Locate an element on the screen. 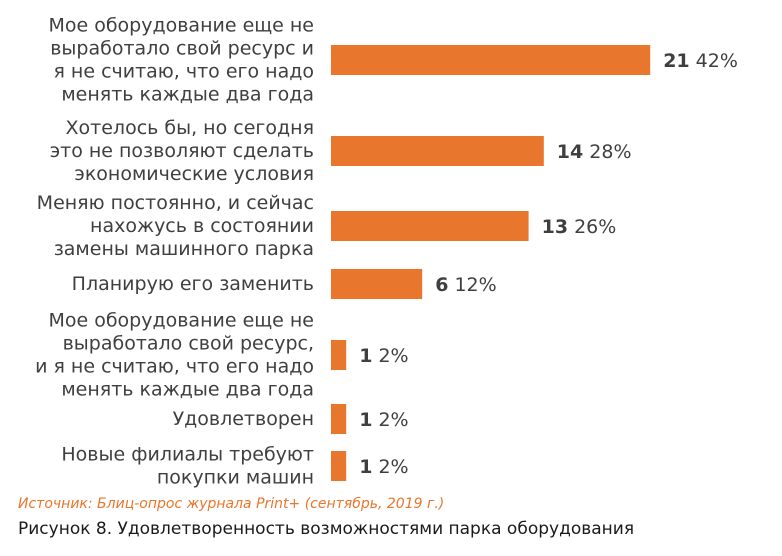 The height and width of the screenshot is (556, 782). category-label: Удовлетворен is located at coordinates (243, 419).